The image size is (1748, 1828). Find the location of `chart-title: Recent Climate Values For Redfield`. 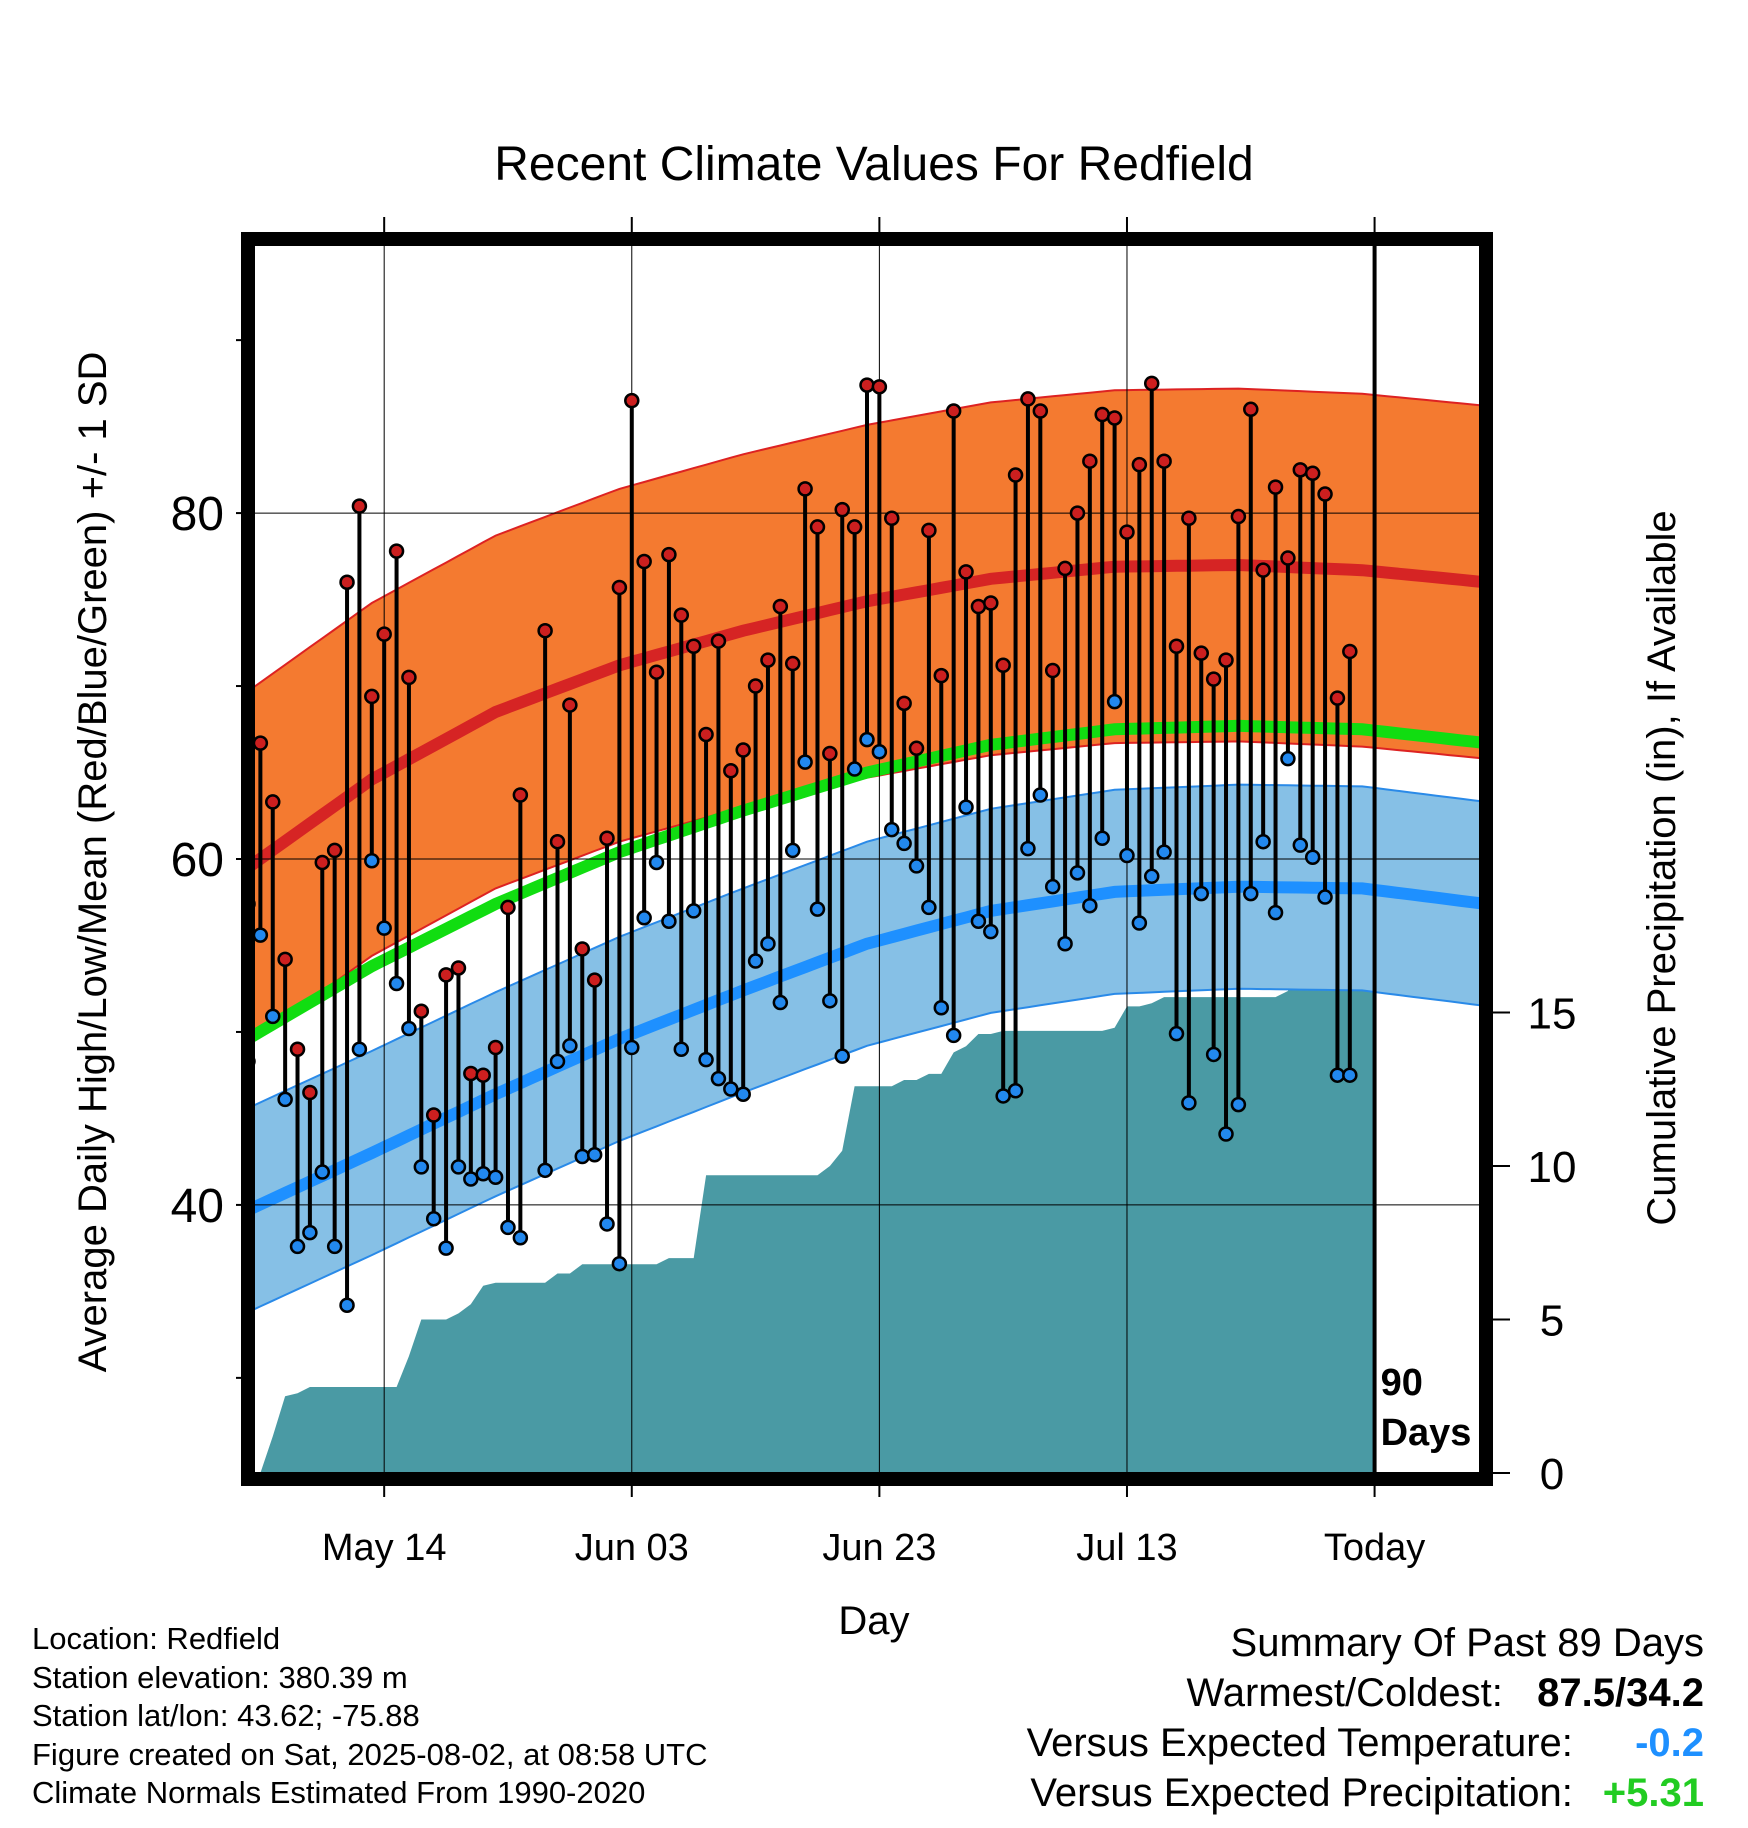

chart-title: Recent Climate Values For Redfield is located at coordinates (873, 164).